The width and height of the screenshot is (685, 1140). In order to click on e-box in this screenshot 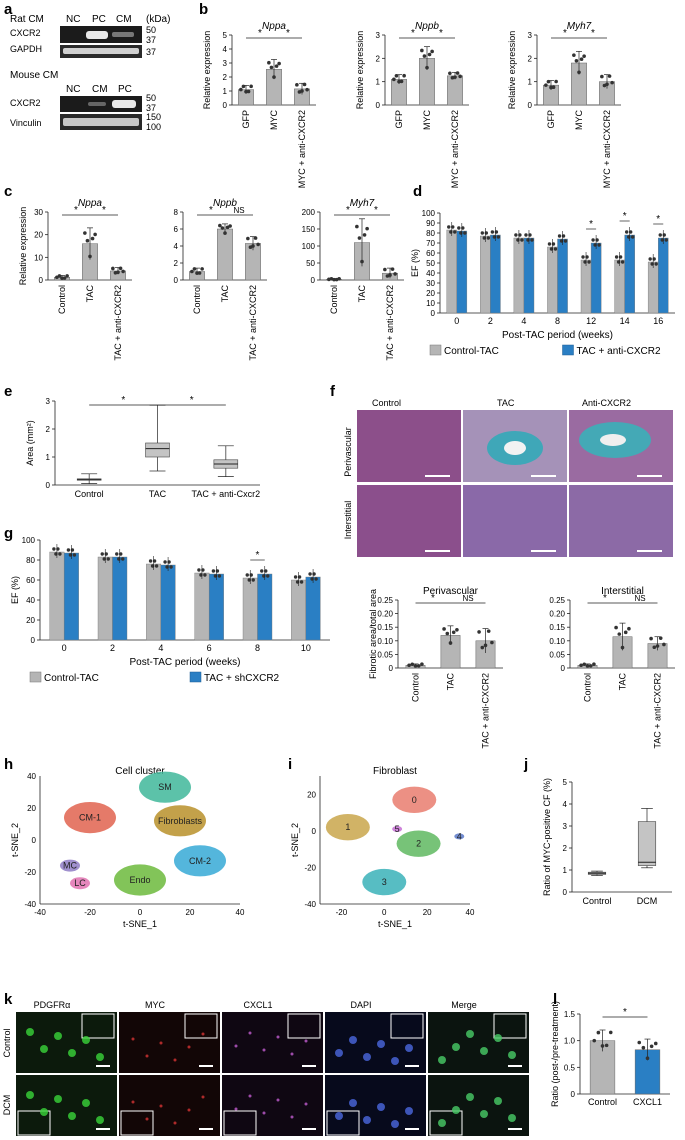, I will do `click(157, 450)`.